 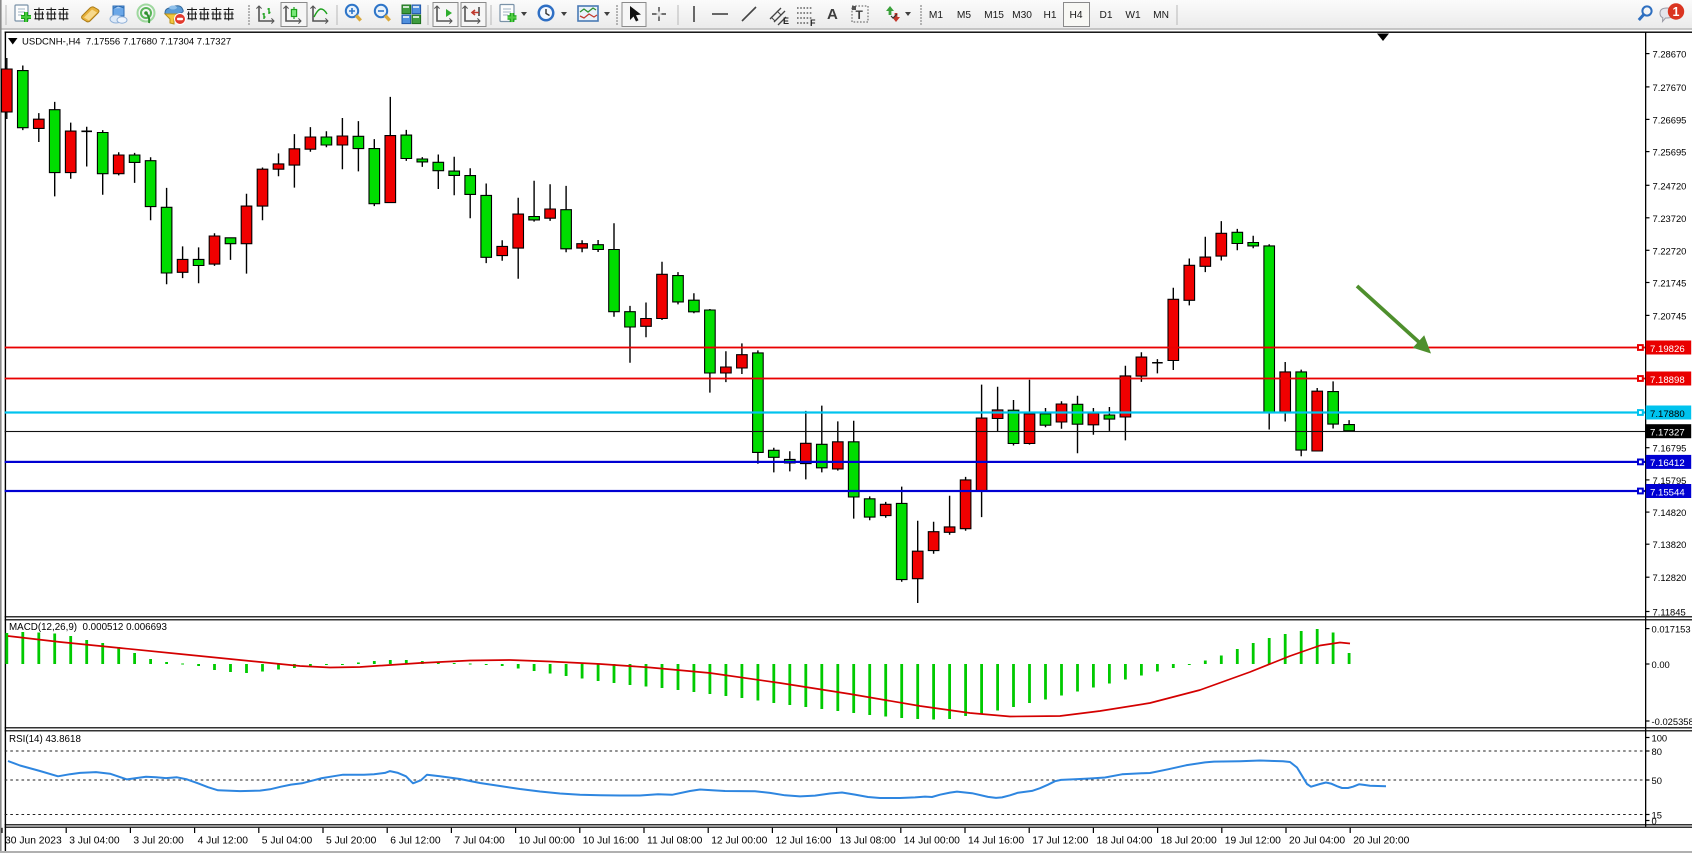 I want to click on svg-text: 7.21745, so click(x=1670, y=283).